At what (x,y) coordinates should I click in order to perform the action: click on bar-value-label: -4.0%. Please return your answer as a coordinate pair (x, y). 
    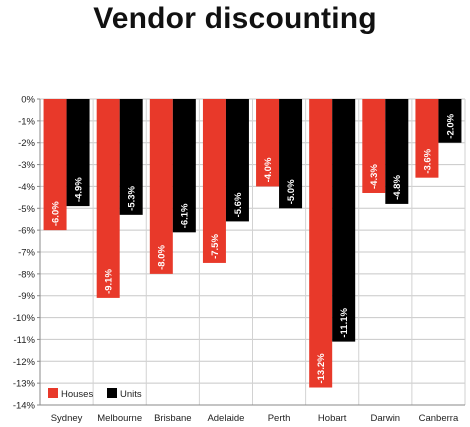
    Looking at the image, I should click on (268, 169).